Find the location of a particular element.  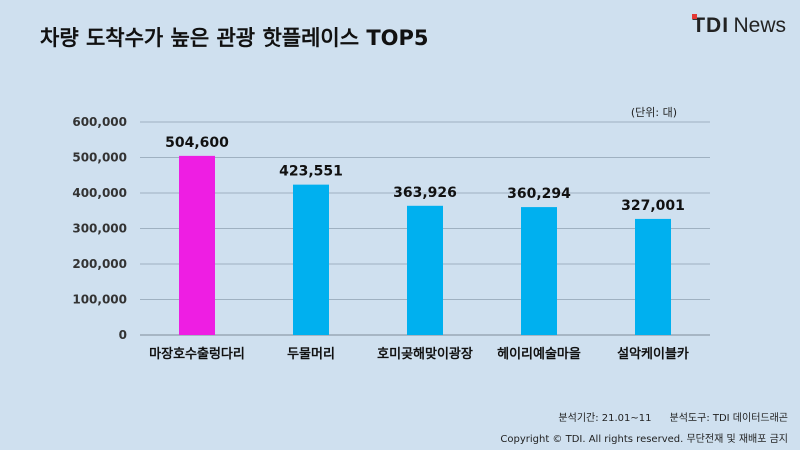

x-tick-label: 설악케이블카 is located at coordinates (653, 354).